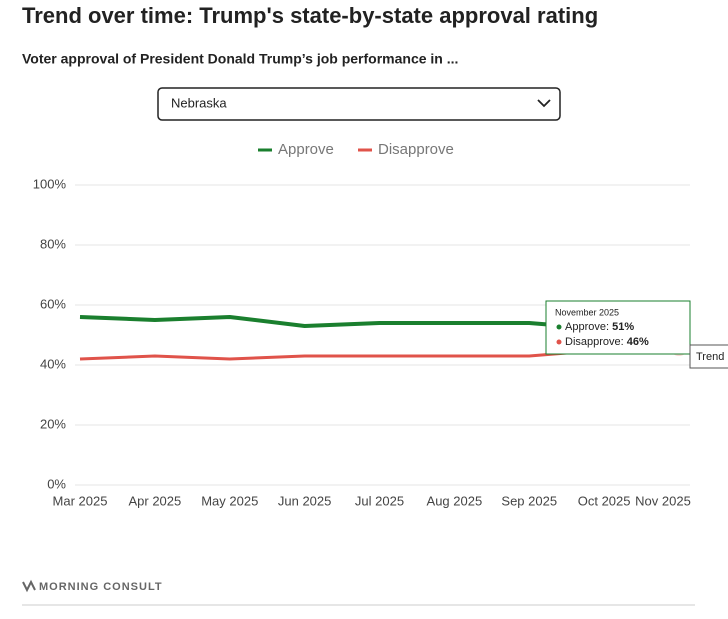  Describe the element at coordinates (379, 500) in the screenshot. I see `x-tick-label: Jul 2025` at that location.